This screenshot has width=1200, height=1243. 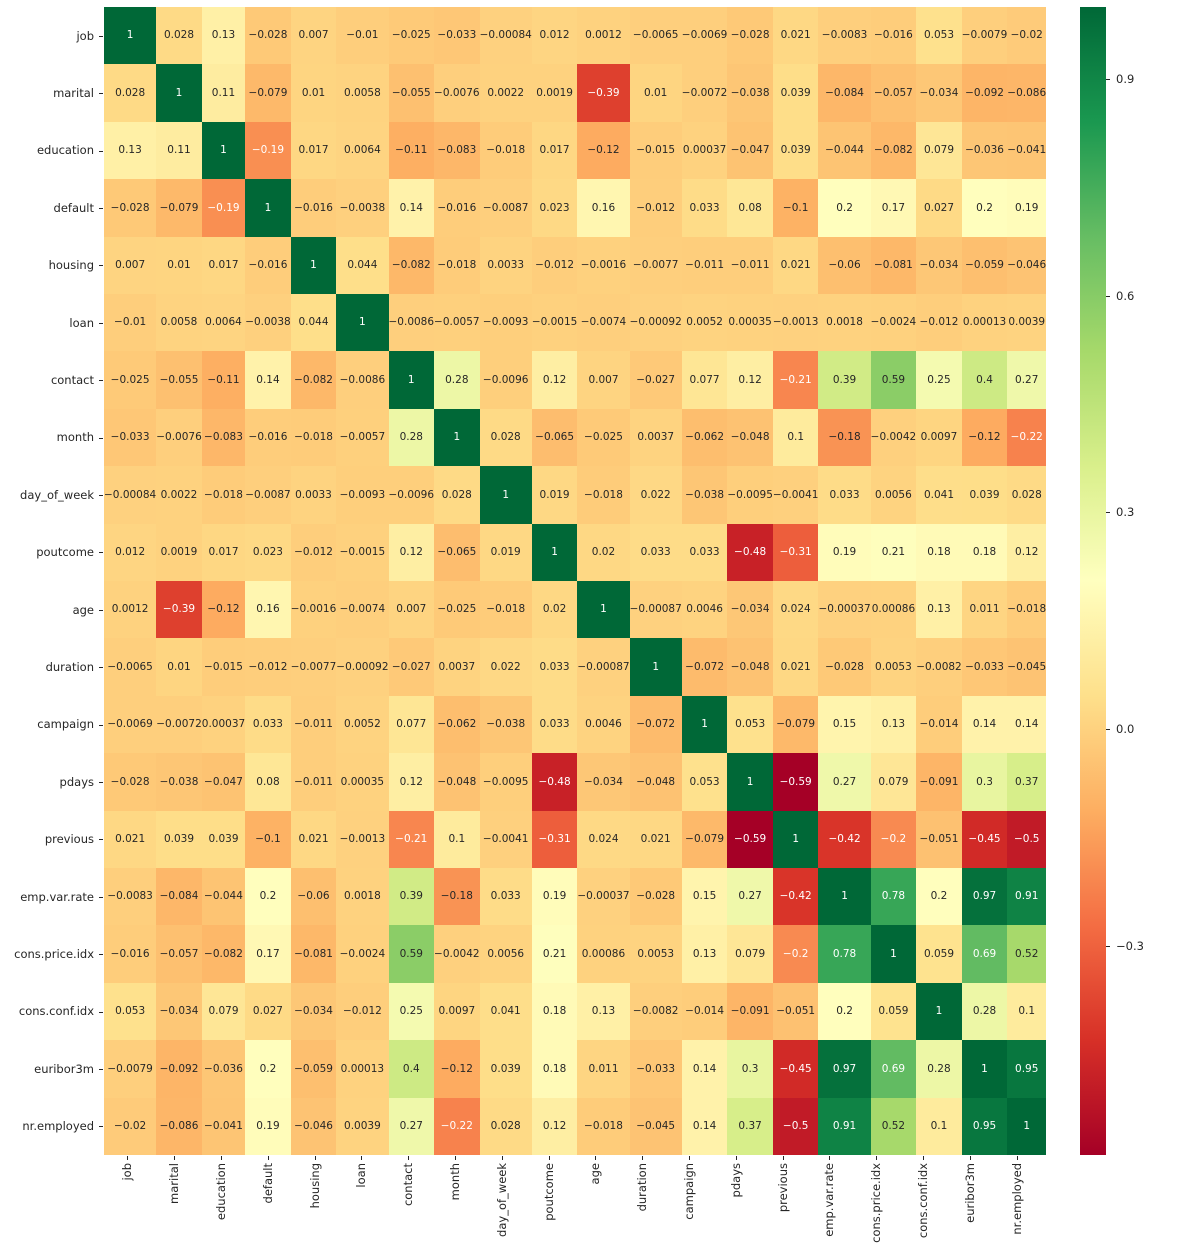 I want to click on heatmap-cell: 0.039, so click(x=795, y=93).